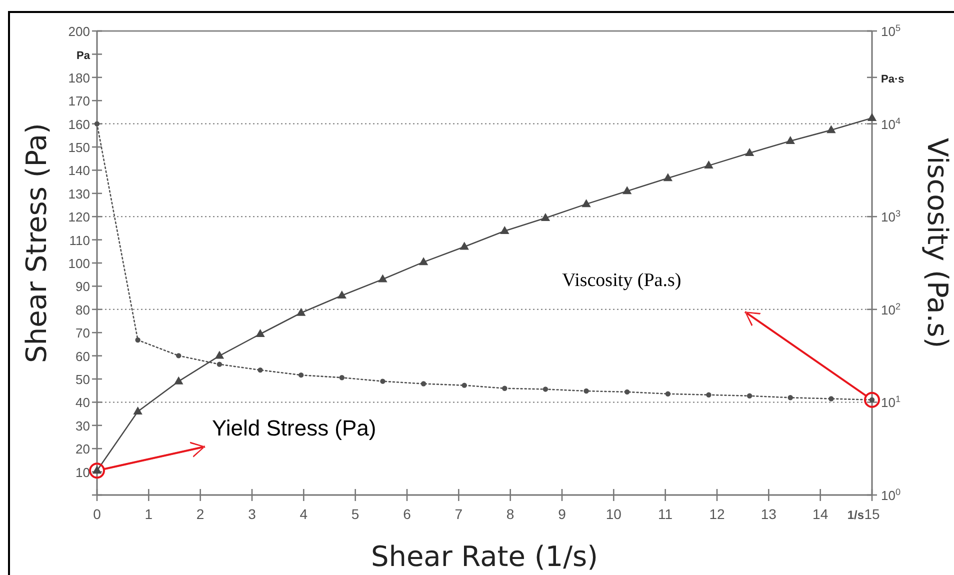 The width and height of the screenshot is (954, 575). What do you see at coordinates (294, 428) in the screenshot?
I see `annotation: Yield Stress (Pa)` at bounding box center [294, 428].